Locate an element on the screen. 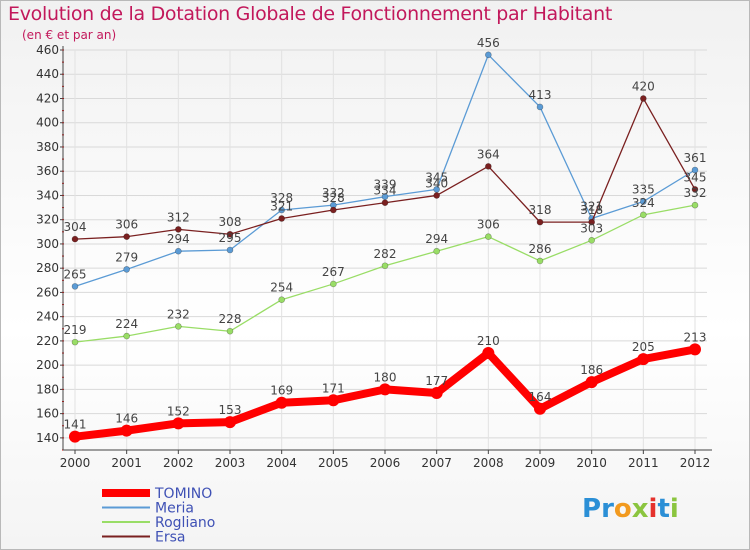 The height and width of the screenshot is (550, 750). y-tick-label: 160 is located at coordinates (47, 414).